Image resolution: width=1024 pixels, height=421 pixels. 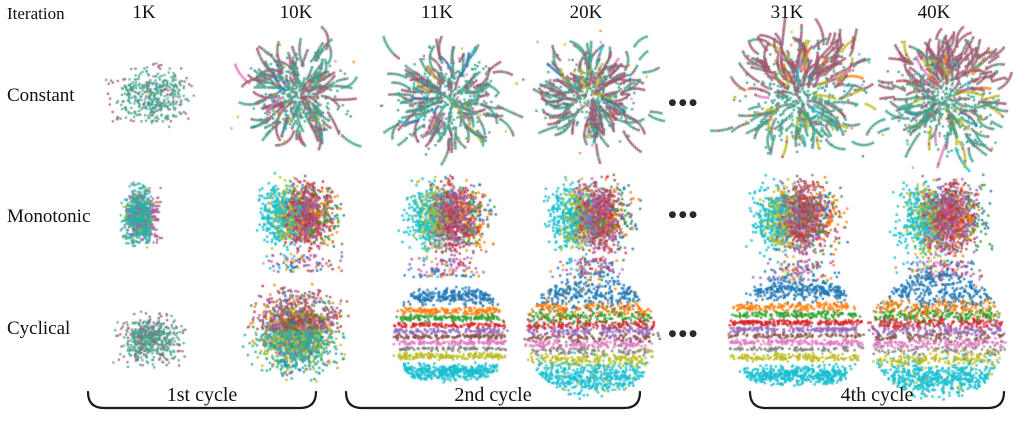 I want to click on row-label-constant: Constant, so click(x=41, y=95).